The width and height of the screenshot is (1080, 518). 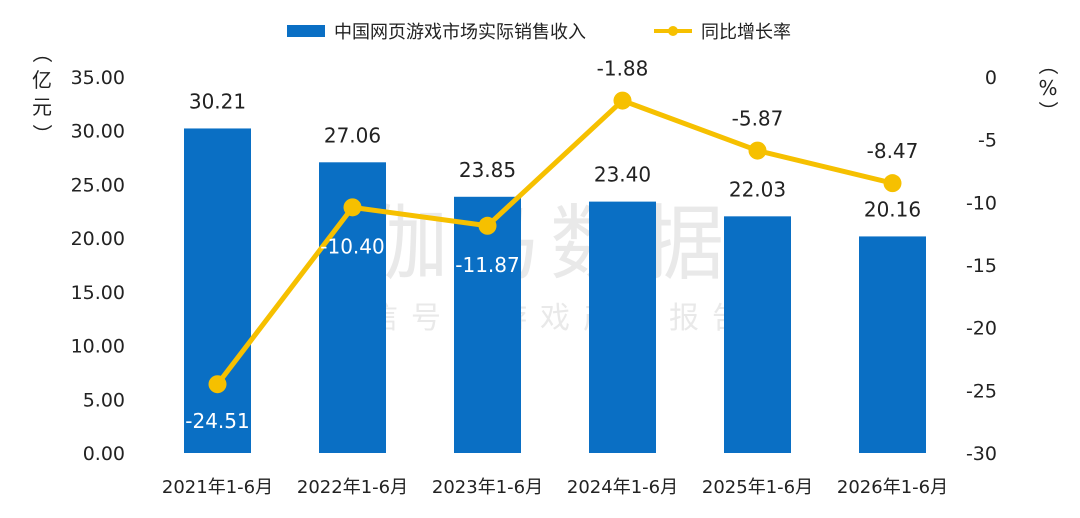 I want to click on growth-rate-label: -5.87, so click(x=758, y=119).